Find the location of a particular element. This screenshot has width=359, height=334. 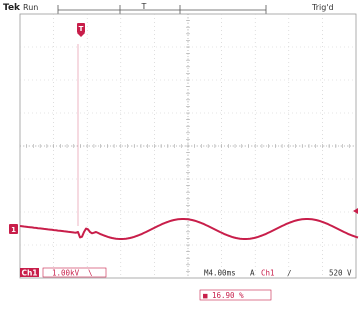

position-indicator-icon: ■ is located at coordinates (205, 295).